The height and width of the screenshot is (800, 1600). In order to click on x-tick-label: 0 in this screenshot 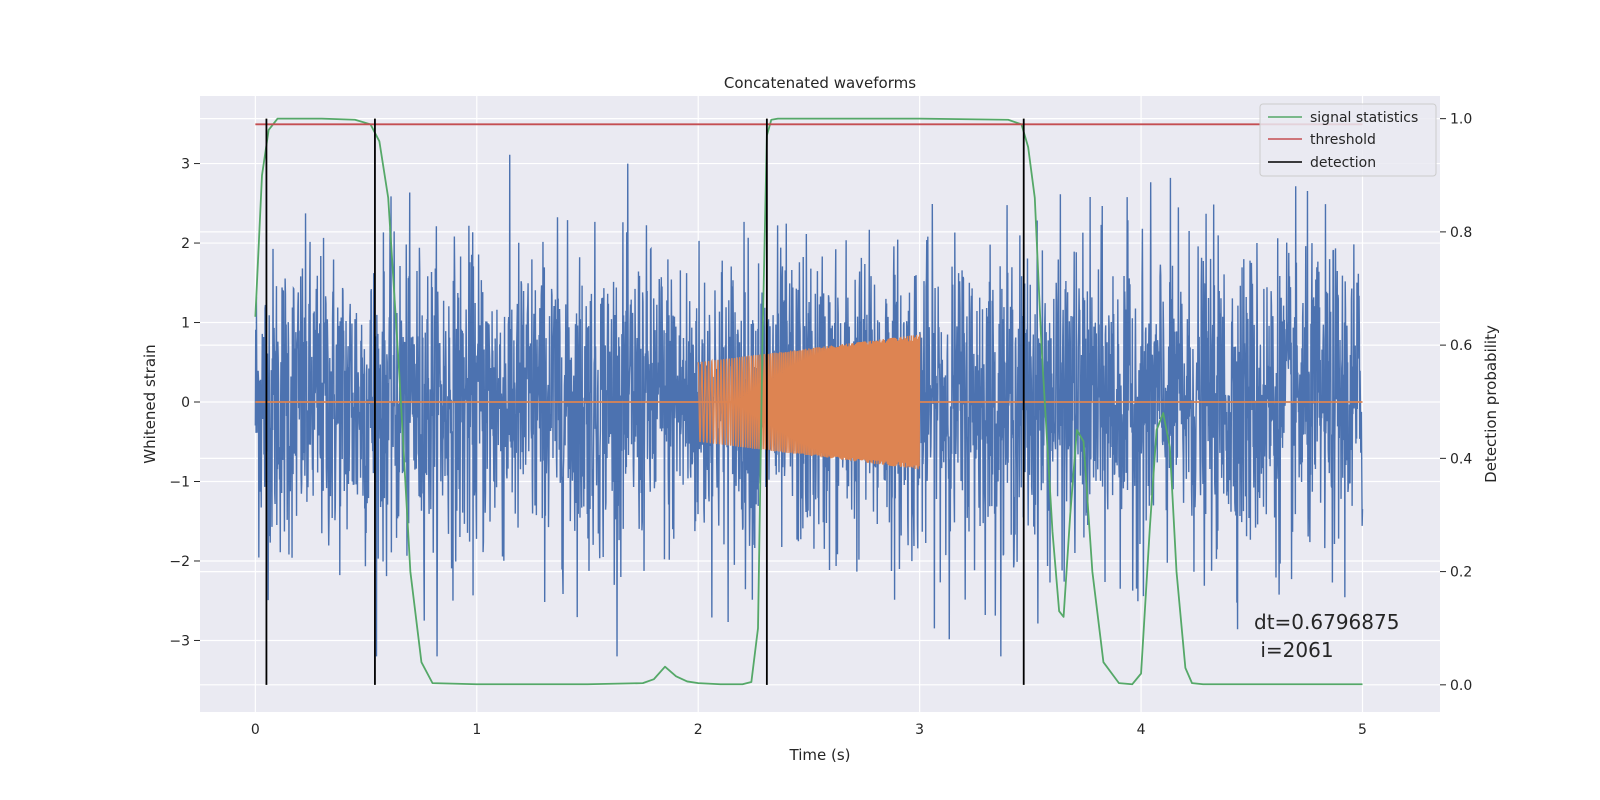, I will do `click(255, 730)`.